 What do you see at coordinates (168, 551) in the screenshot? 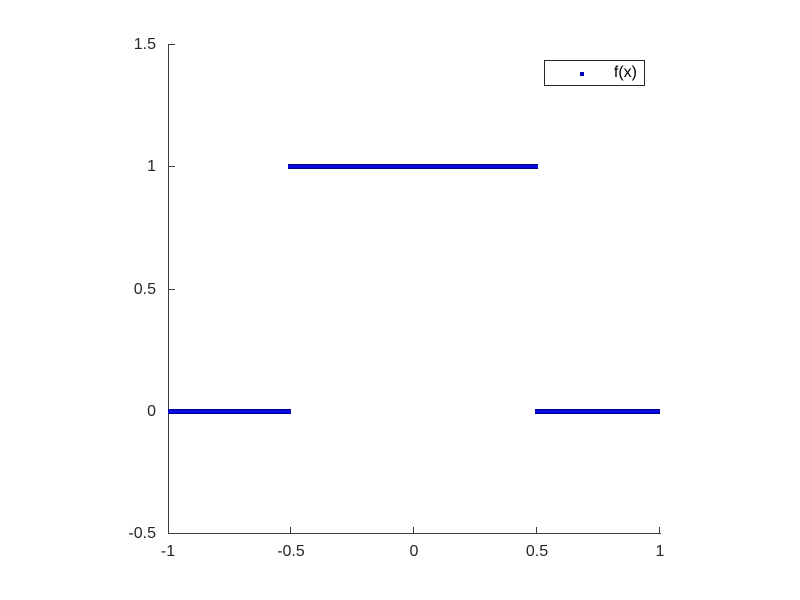
I see `x-tick-label: -1` at bounding box center [168, 551].